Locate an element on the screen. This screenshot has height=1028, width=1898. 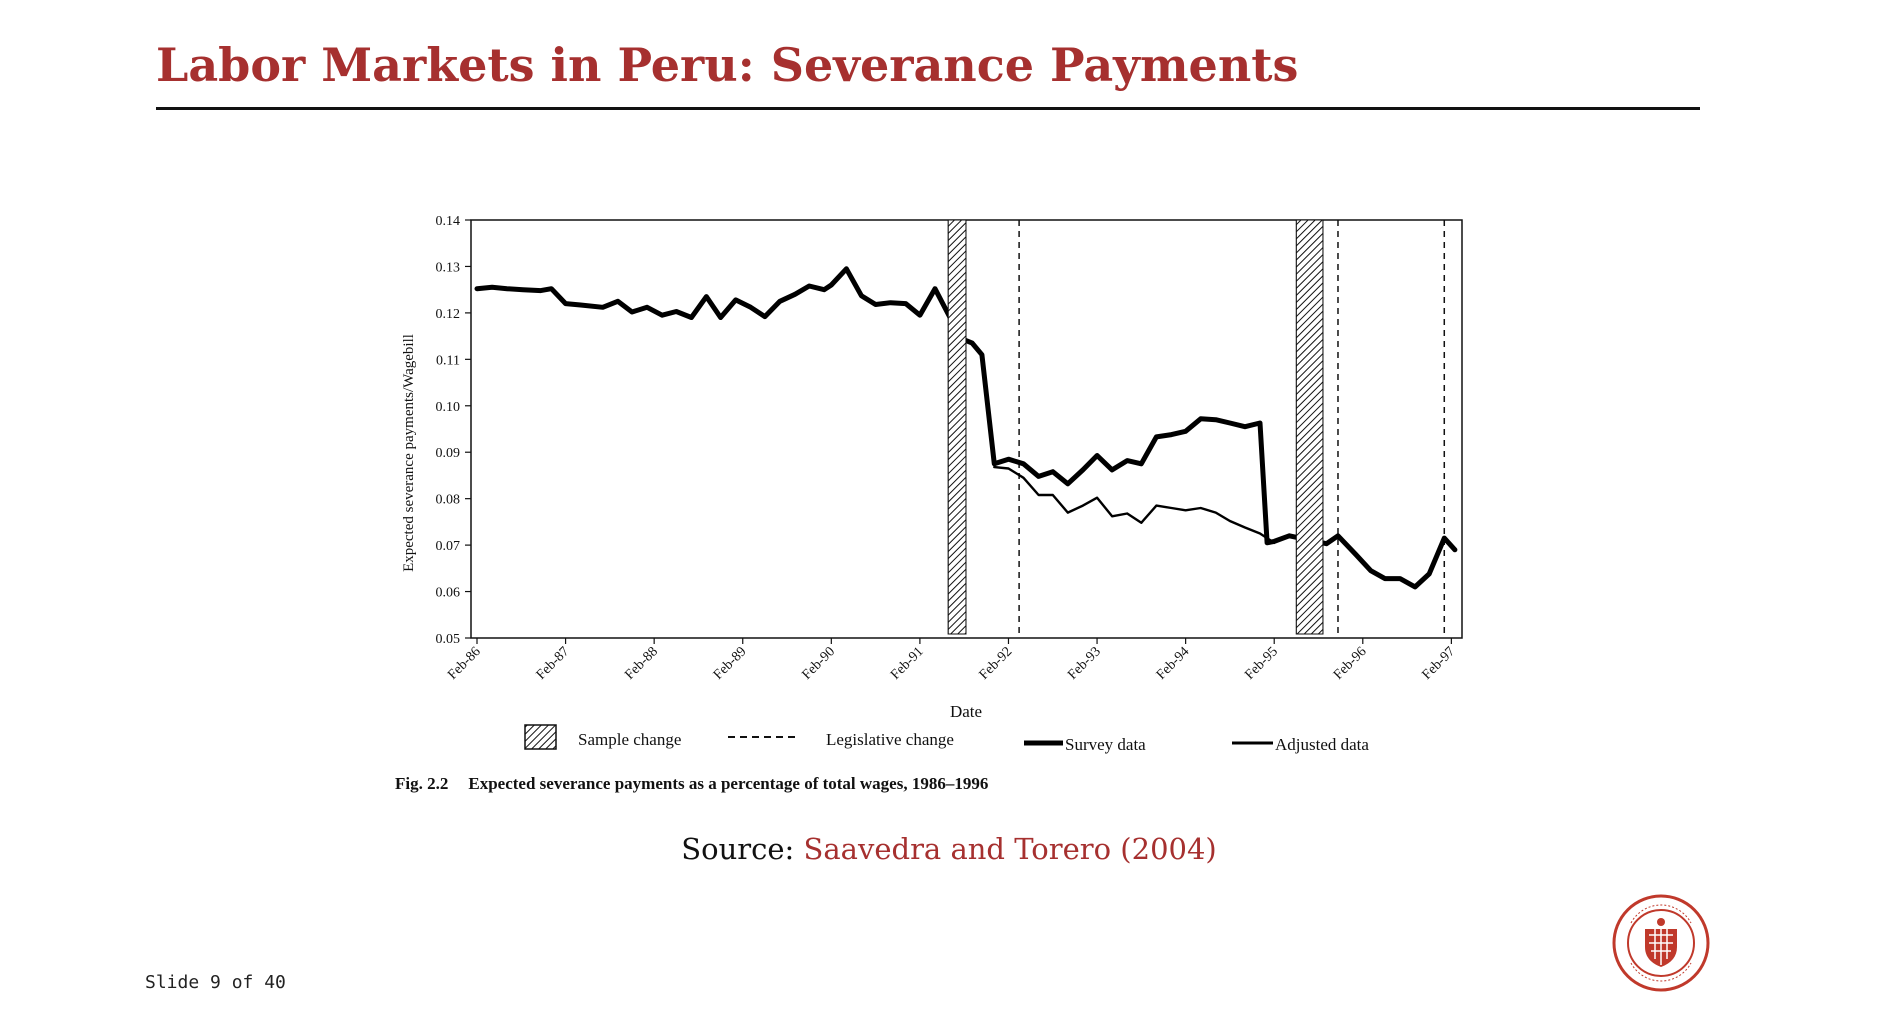
x-tick-label: Feb-93 is located at coordinates (1084, 663).